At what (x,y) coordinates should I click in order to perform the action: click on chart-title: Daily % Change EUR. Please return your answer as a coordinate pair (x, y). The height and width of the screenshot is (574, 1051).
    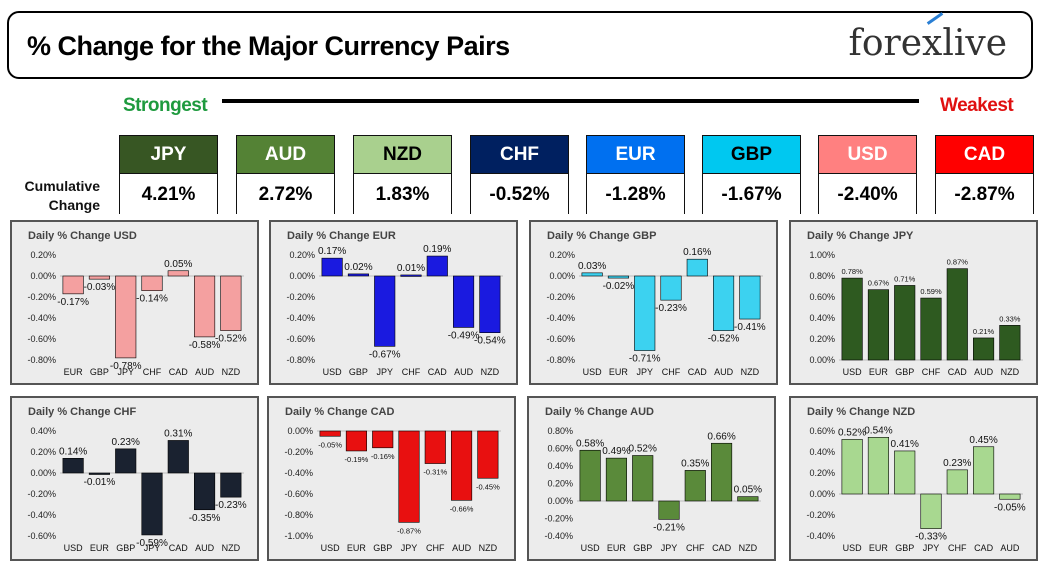
    Looking at the image, I should click on (341, 236).